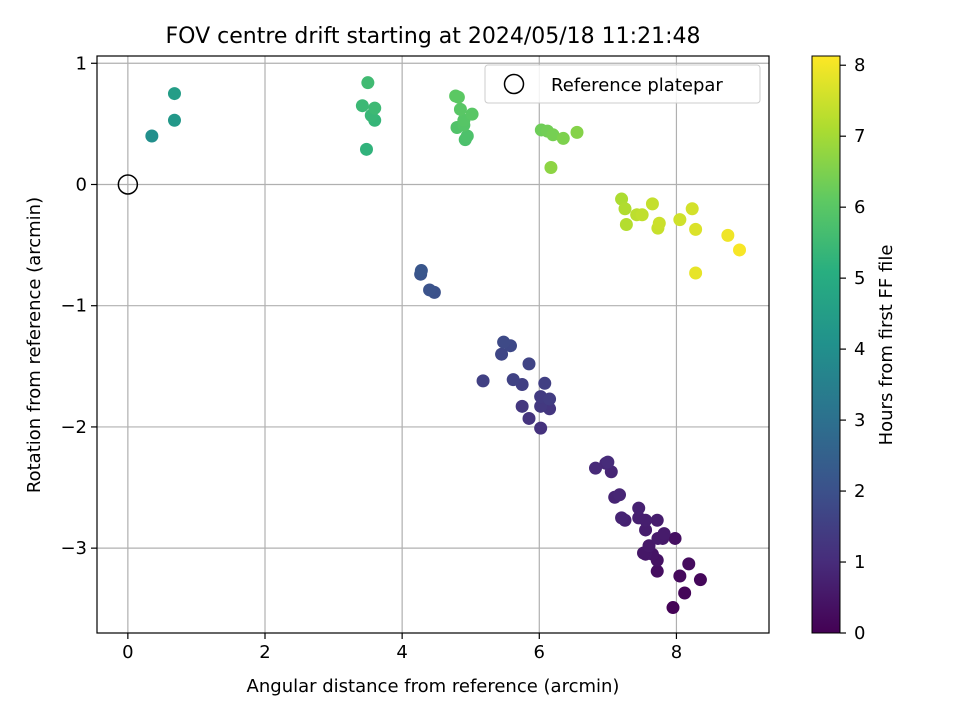  Describe the element at coordinates (34, 345) in the screenshot. I see `y-axis-label: Rotation from reference (arcmin)` at that location.